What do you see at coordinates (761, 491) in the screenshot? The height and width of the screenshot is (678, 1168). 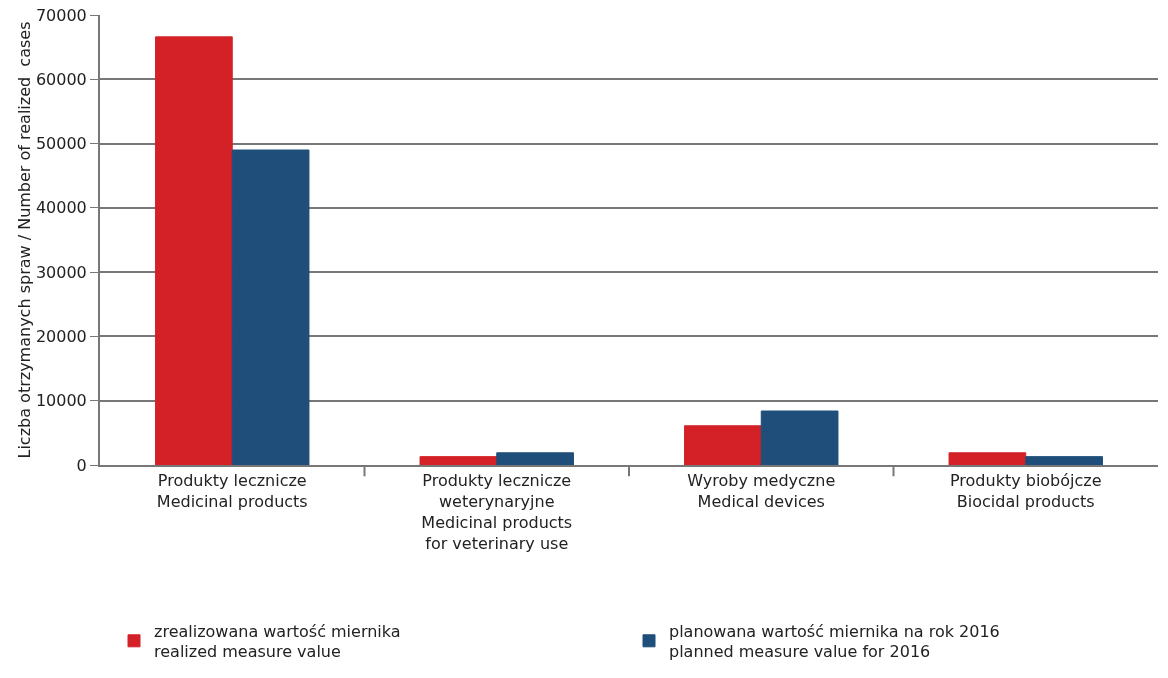 I see `x-tick-label: Wyroby medyczne Medical devices` at bounding box center [761, 491].